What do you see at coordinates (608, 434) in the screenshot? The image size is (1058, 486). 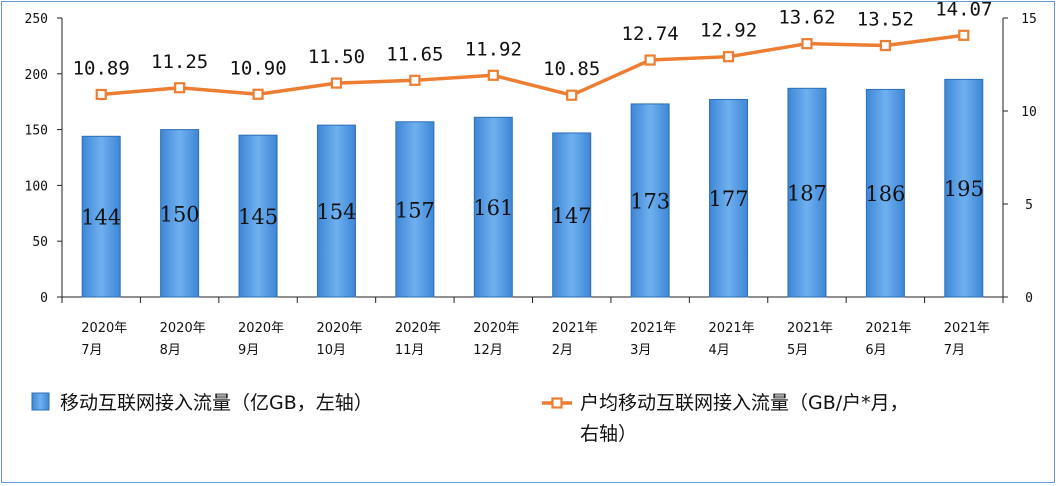 I see `legend-line-label-cont: 右轴）` at bounding box center [608, 434].